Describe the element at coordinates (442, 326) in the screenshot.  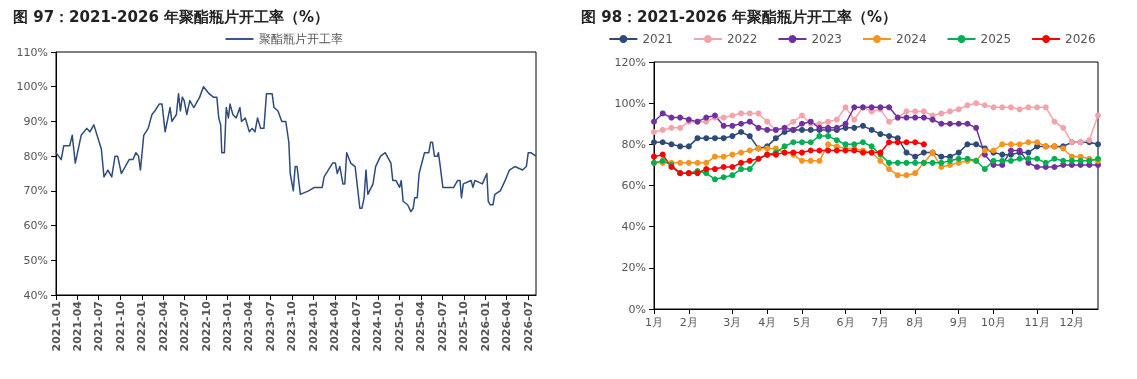
I see `x-tick-label: 2025-07` at that location.